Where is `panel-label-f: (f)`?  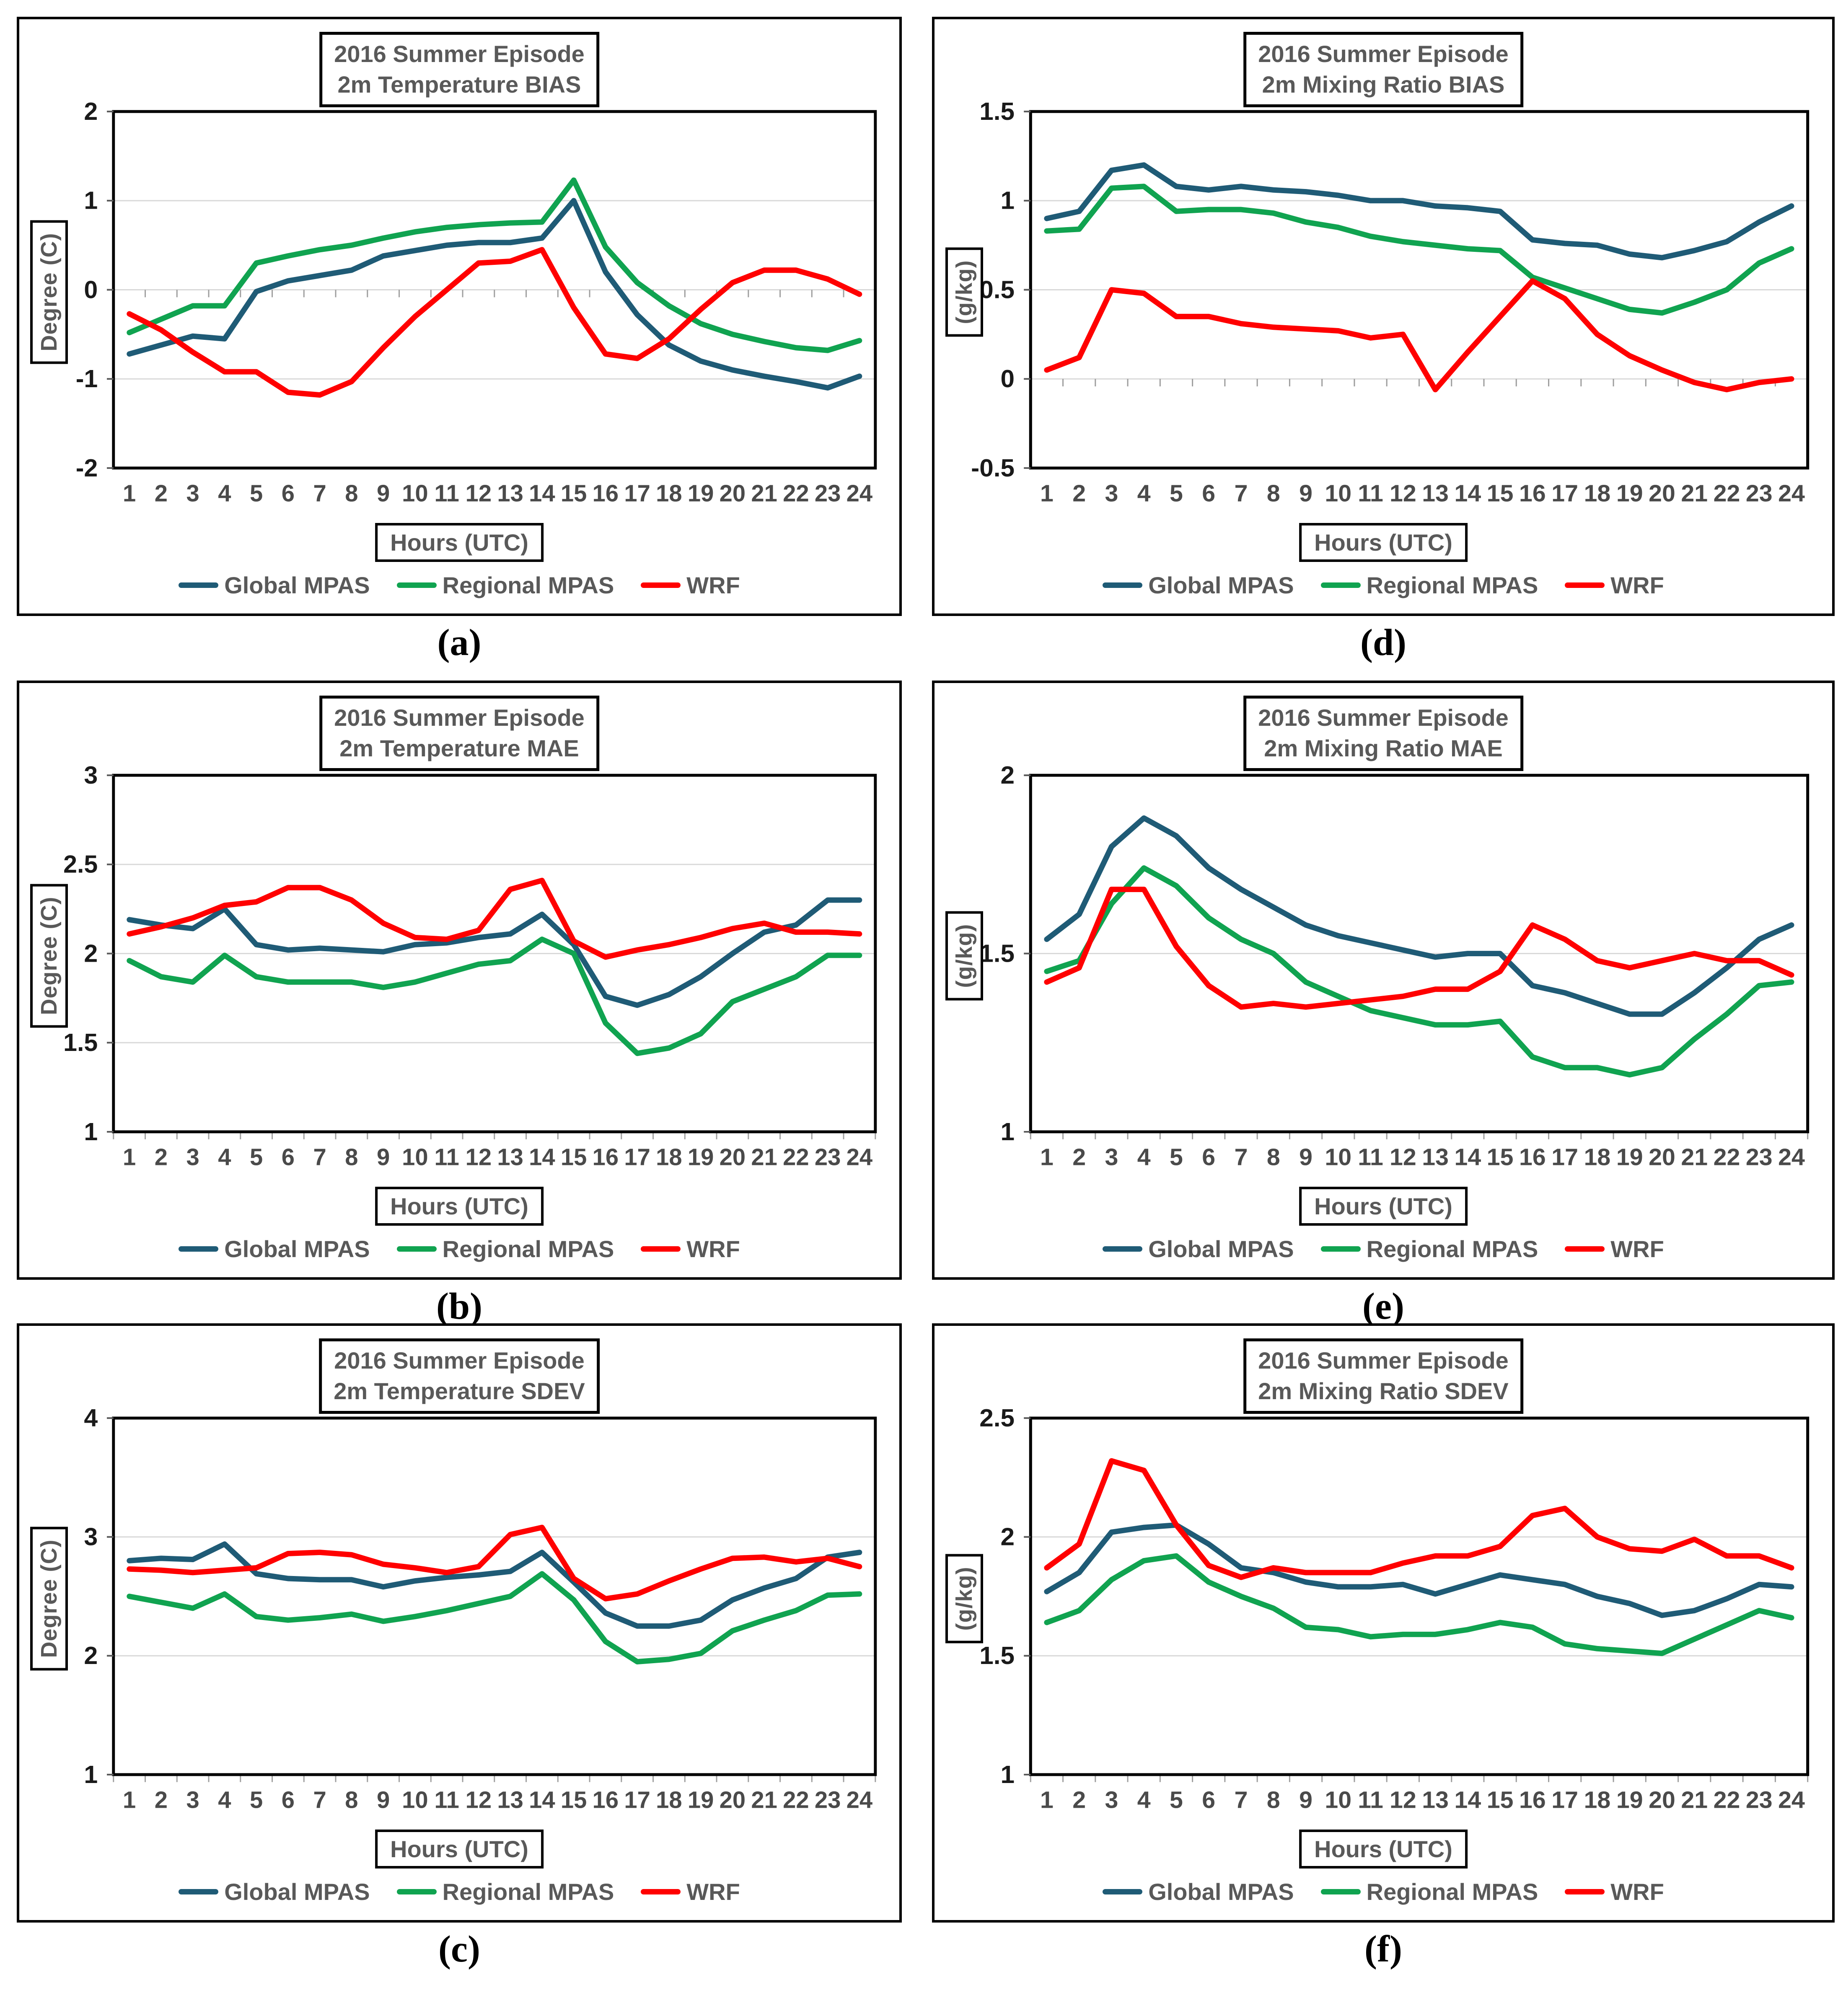 panel-label-f: (f) is located at coordinates (1383, 1949).